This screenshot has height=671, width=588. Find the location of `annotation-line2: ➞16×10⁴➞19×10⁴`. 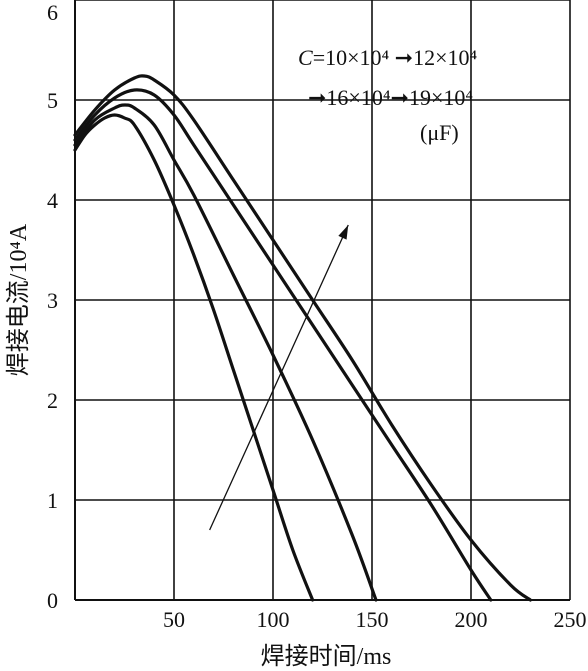

annotation-line2: ➞16×10⁴➞19×10⁴ is located at coordinates (390, 97).